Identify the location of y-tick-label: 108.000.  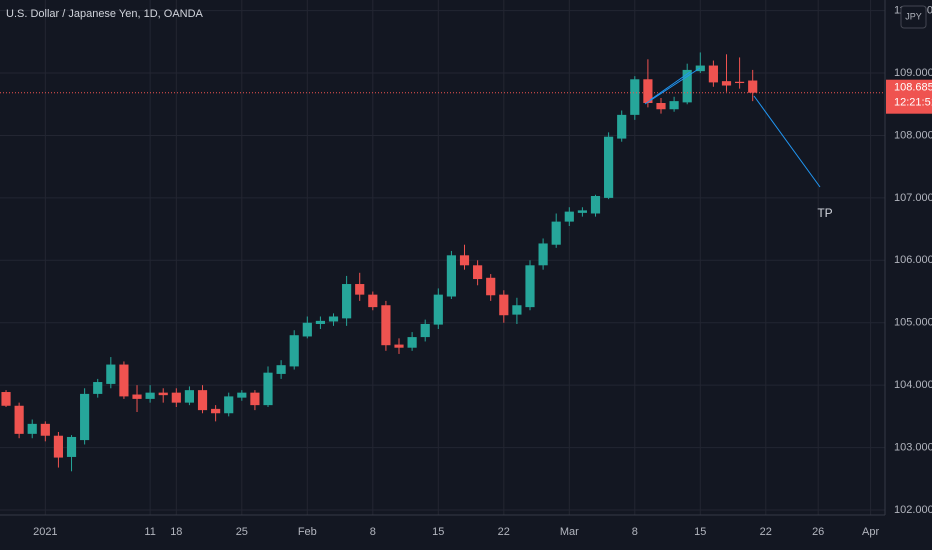
(913, 135).